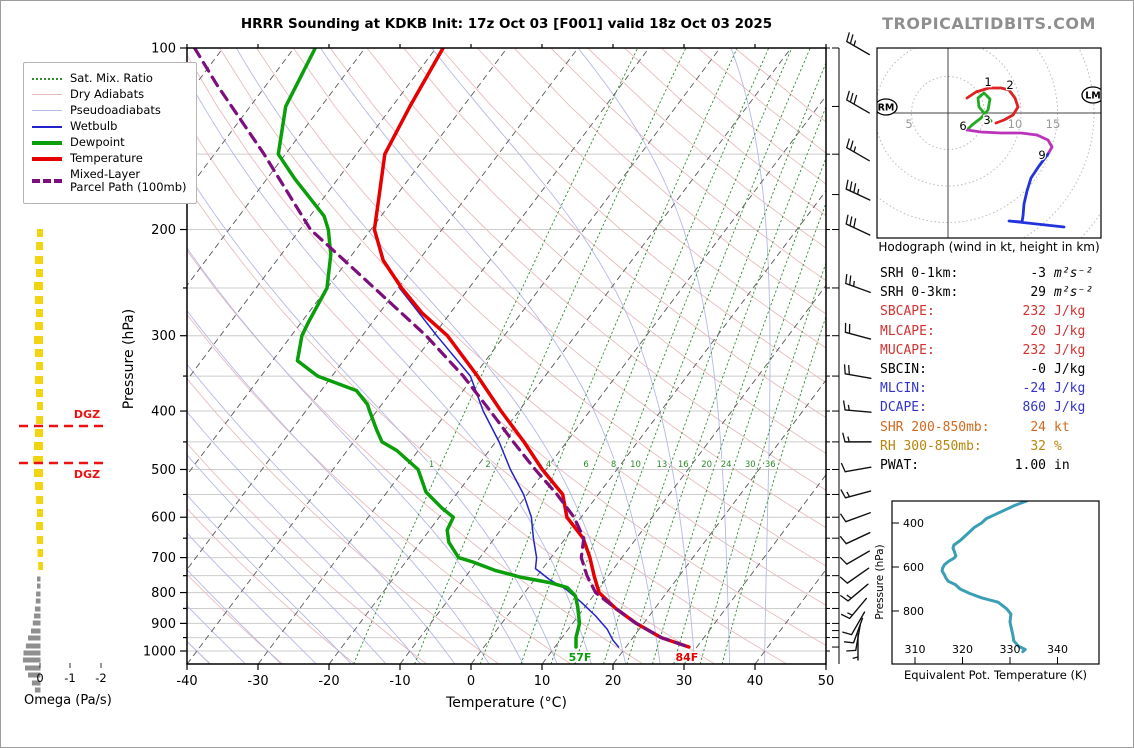 The height and width of the screenshot is (748, 1134). Describe the element at coordinates (903, 408) in the screenshot. I see `stat-label: DCAPE:` at that location.